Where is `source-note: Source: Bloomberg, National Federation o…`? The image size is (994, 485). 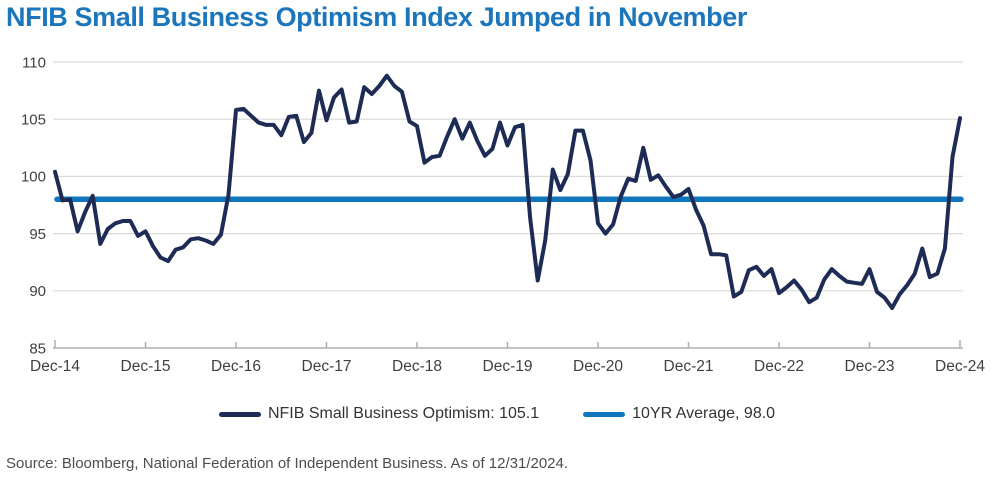 source-note: Source: Bloomberg, National Federation o… is located at coordinates (287, 463).